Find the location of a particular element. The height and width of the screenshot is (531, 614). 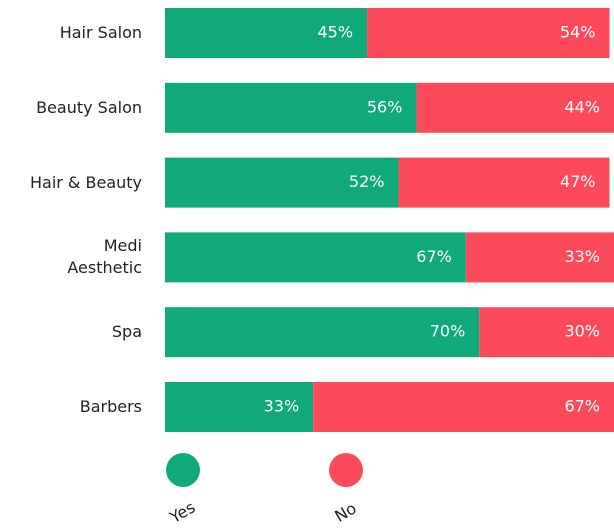

category-label: Medi Aesthetic is located at coordinates (104, 257).